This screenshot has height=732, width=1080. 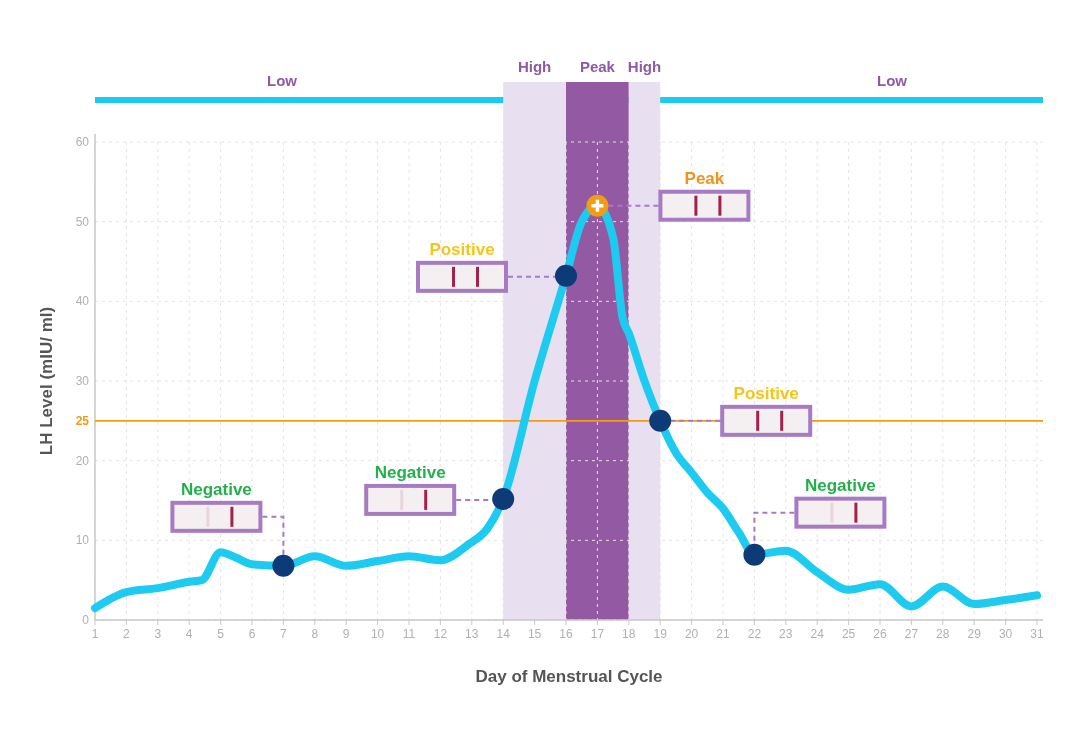 What do you see at coordinates (189, 634) in the screenshot?
I see `x-tick-label: 4` at bounding box center [189, 634].